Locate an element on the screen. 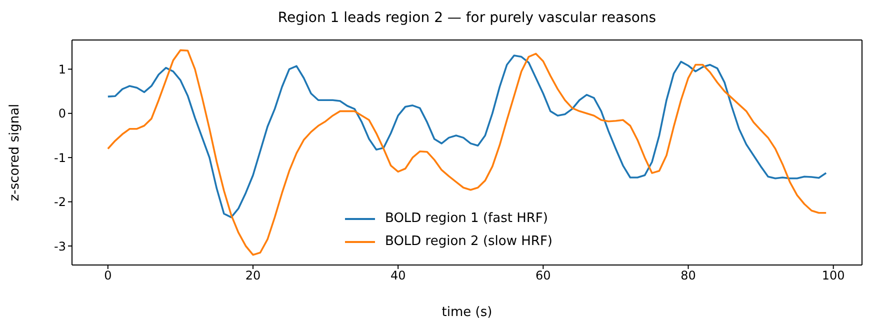 This screenshot has height=330, width=880. x-tick-label: 40 is located at coordinates (398, 275).